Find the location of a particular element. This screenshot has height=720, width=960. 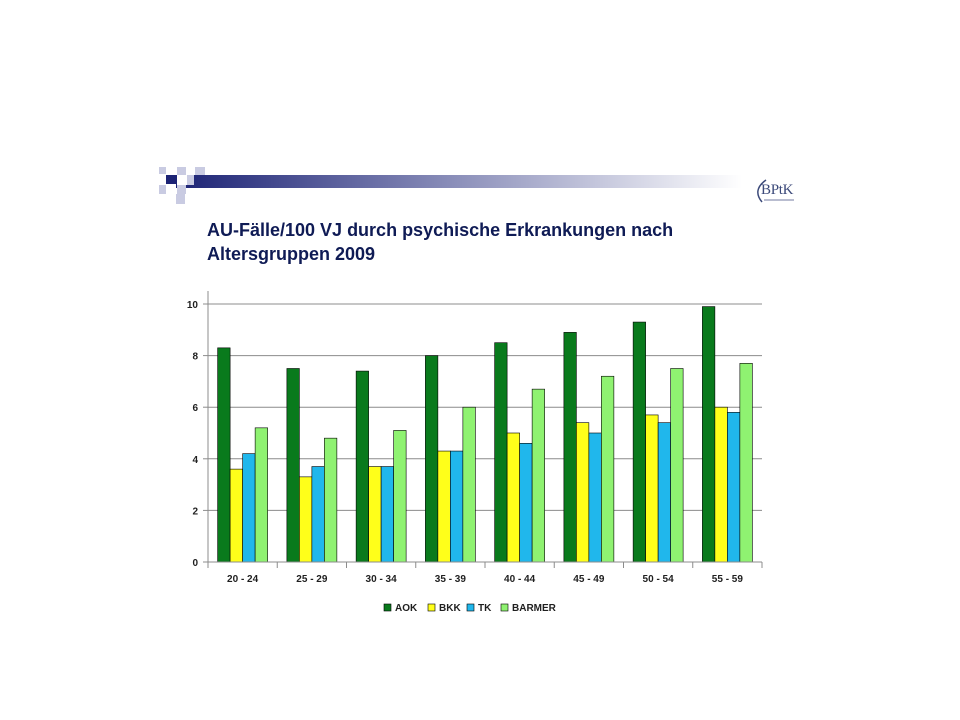

legend-swatch-aok is located at coordinates (387, 607).